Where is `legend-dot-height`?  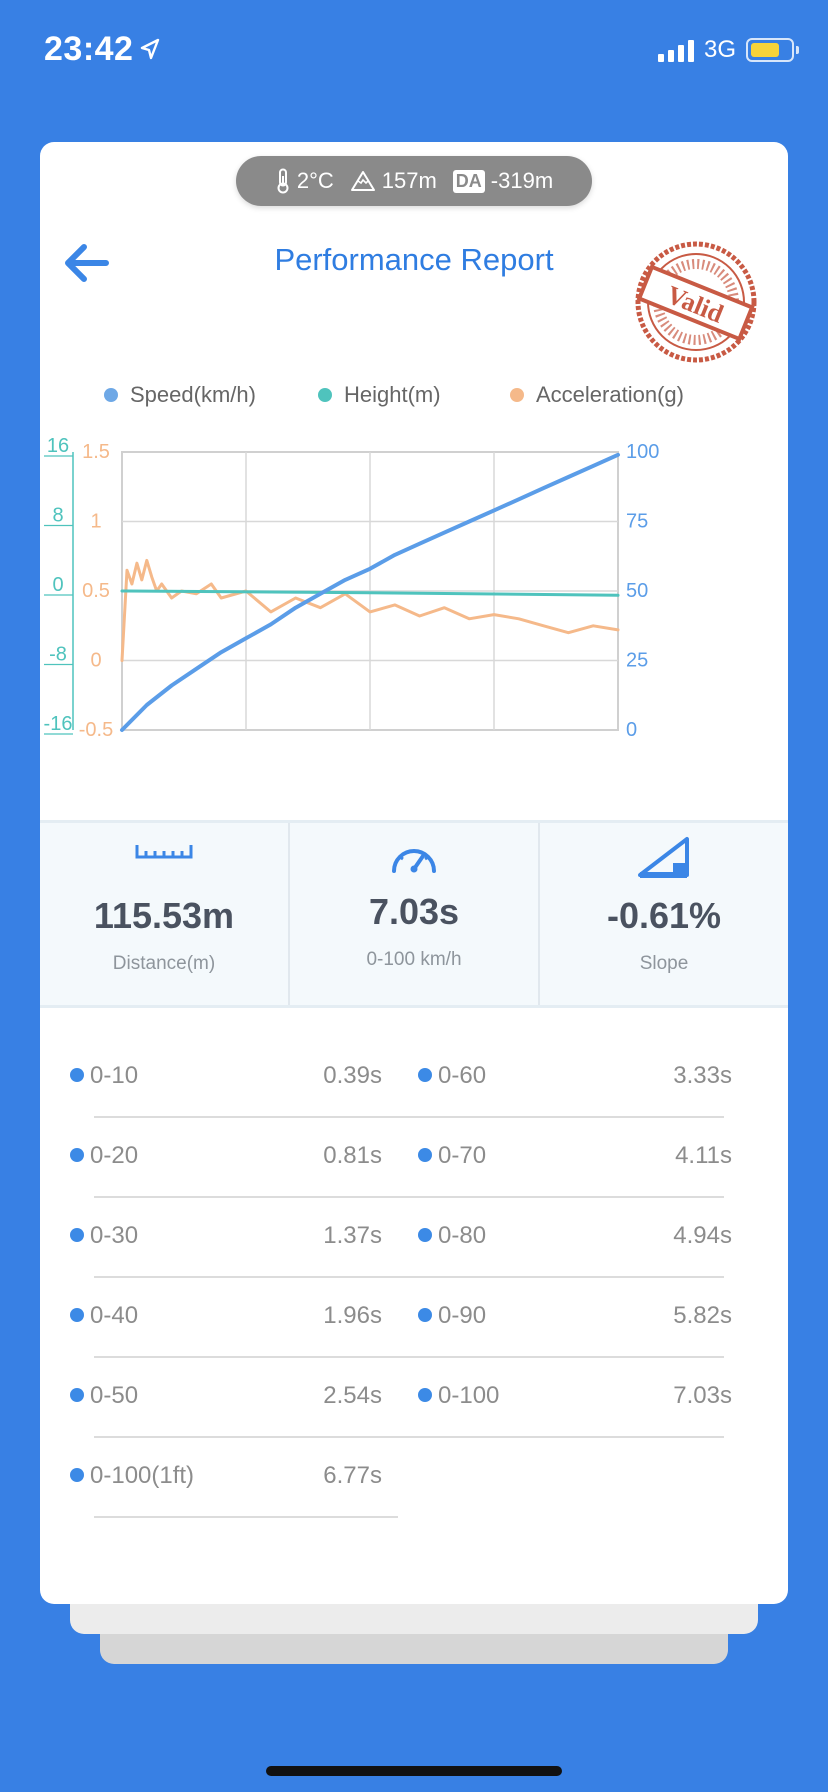 legend-dot-height is located at coordinates (325, 395).